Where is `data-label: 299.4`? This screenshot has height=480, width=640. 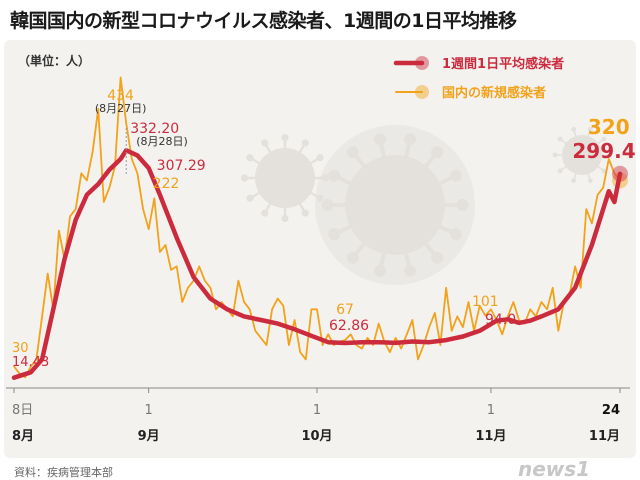
data-label: 299.4 is located at coordinates (603, 151).